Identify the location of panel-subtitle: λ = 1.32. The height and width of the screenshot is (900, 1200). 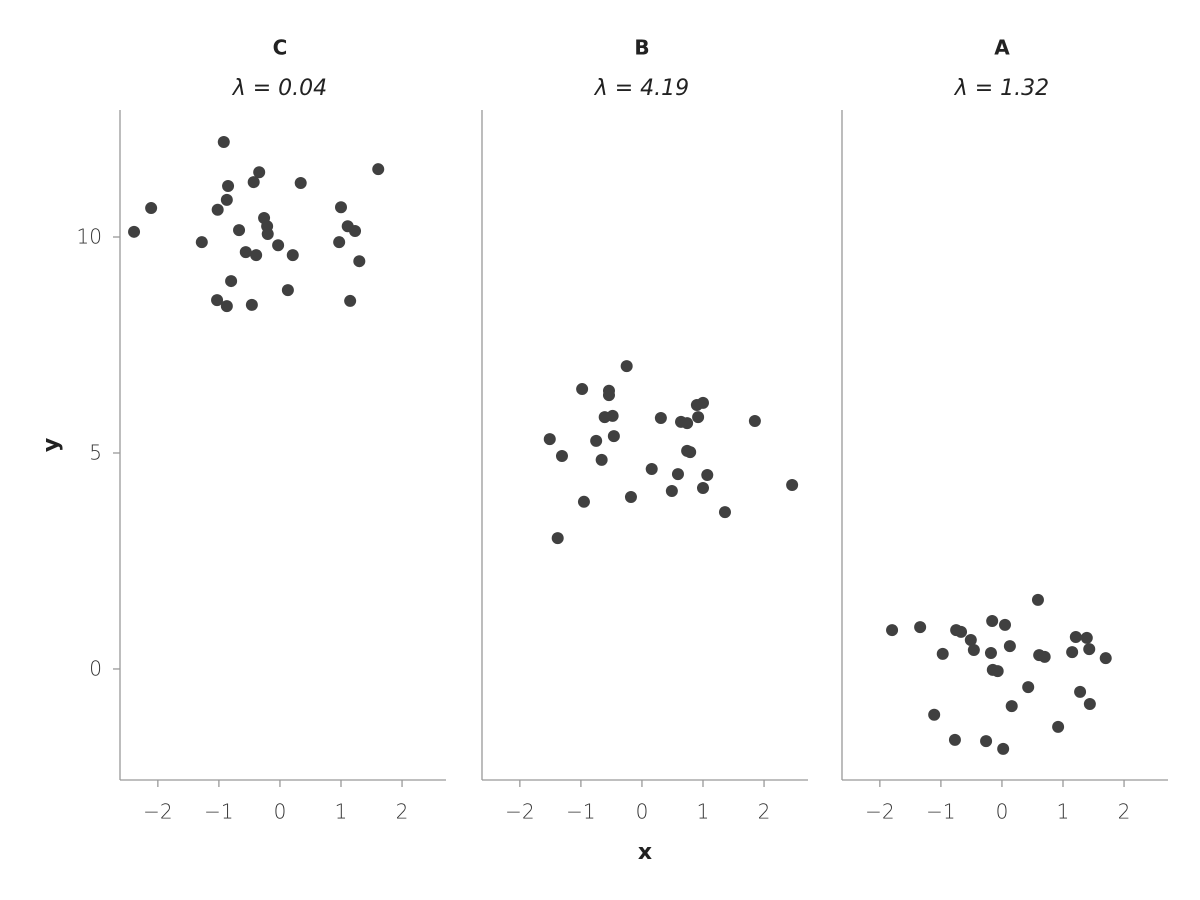
(1001, 88).